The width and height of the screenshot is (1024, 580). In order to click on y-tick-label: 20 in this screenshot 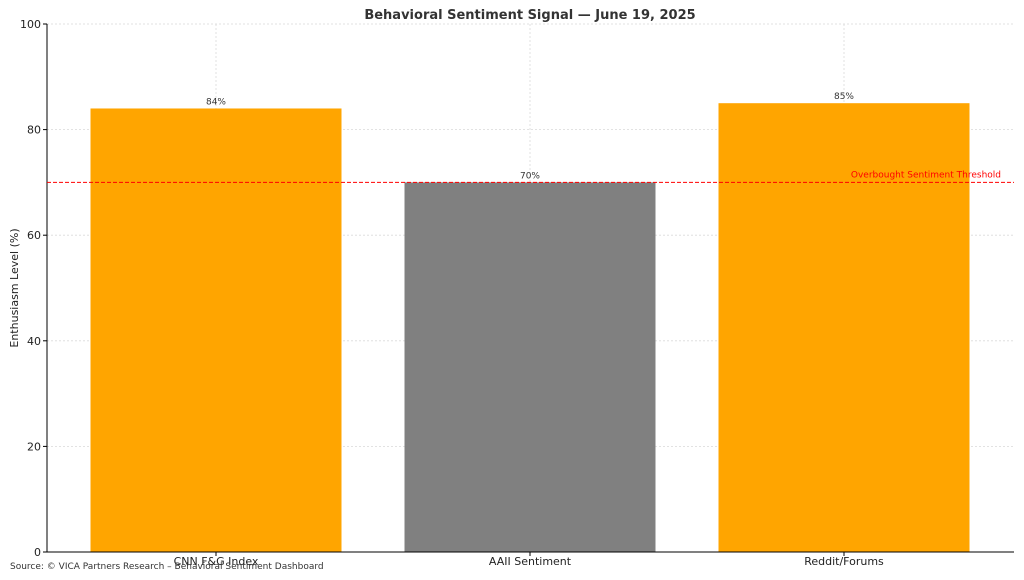, I will do `click(34, 446)`.